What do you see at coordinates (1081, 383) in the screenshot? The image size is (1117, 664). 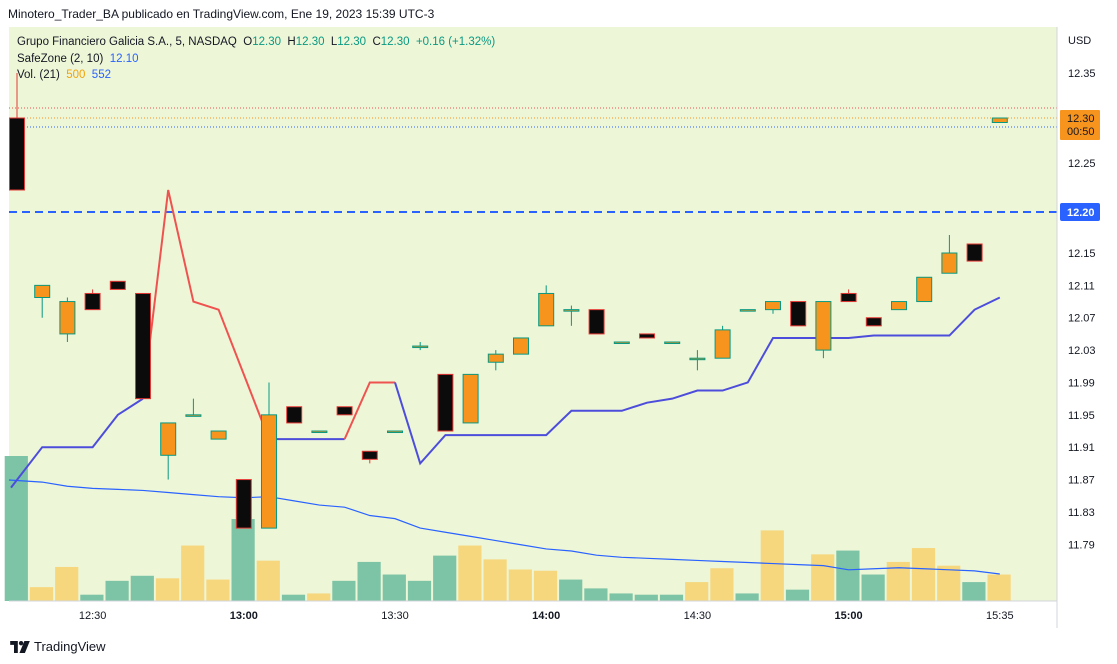 I see `y-tick-label: 11.99` at bounding box center [1081, 383].